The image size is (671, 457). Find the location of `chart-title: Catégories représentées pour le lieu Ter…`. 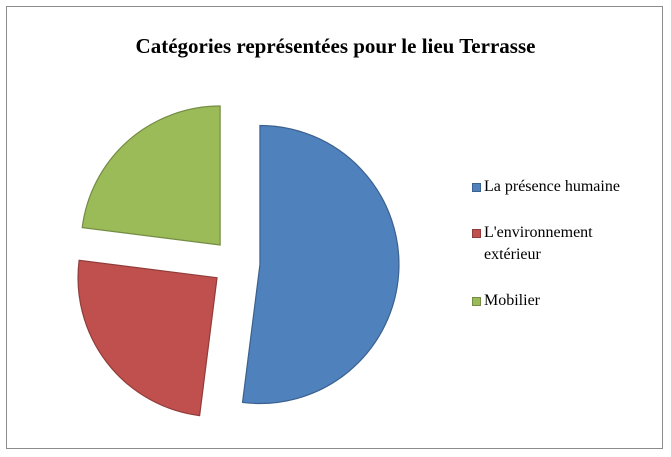

chart-title: Catégories représentées pour le lieu Ter… is located at coordinates (335, 46).